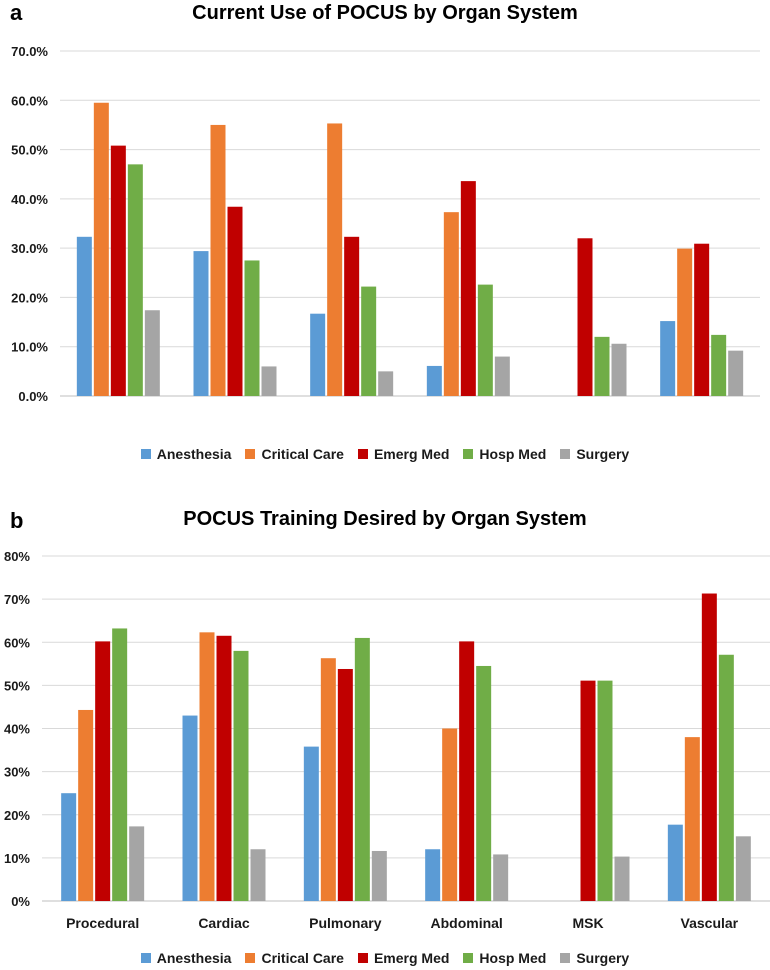  What do you see at coordinates (17, 685) in the screenshot?
I see `y-tick-label: 50%` at bounding box center [17, 685].